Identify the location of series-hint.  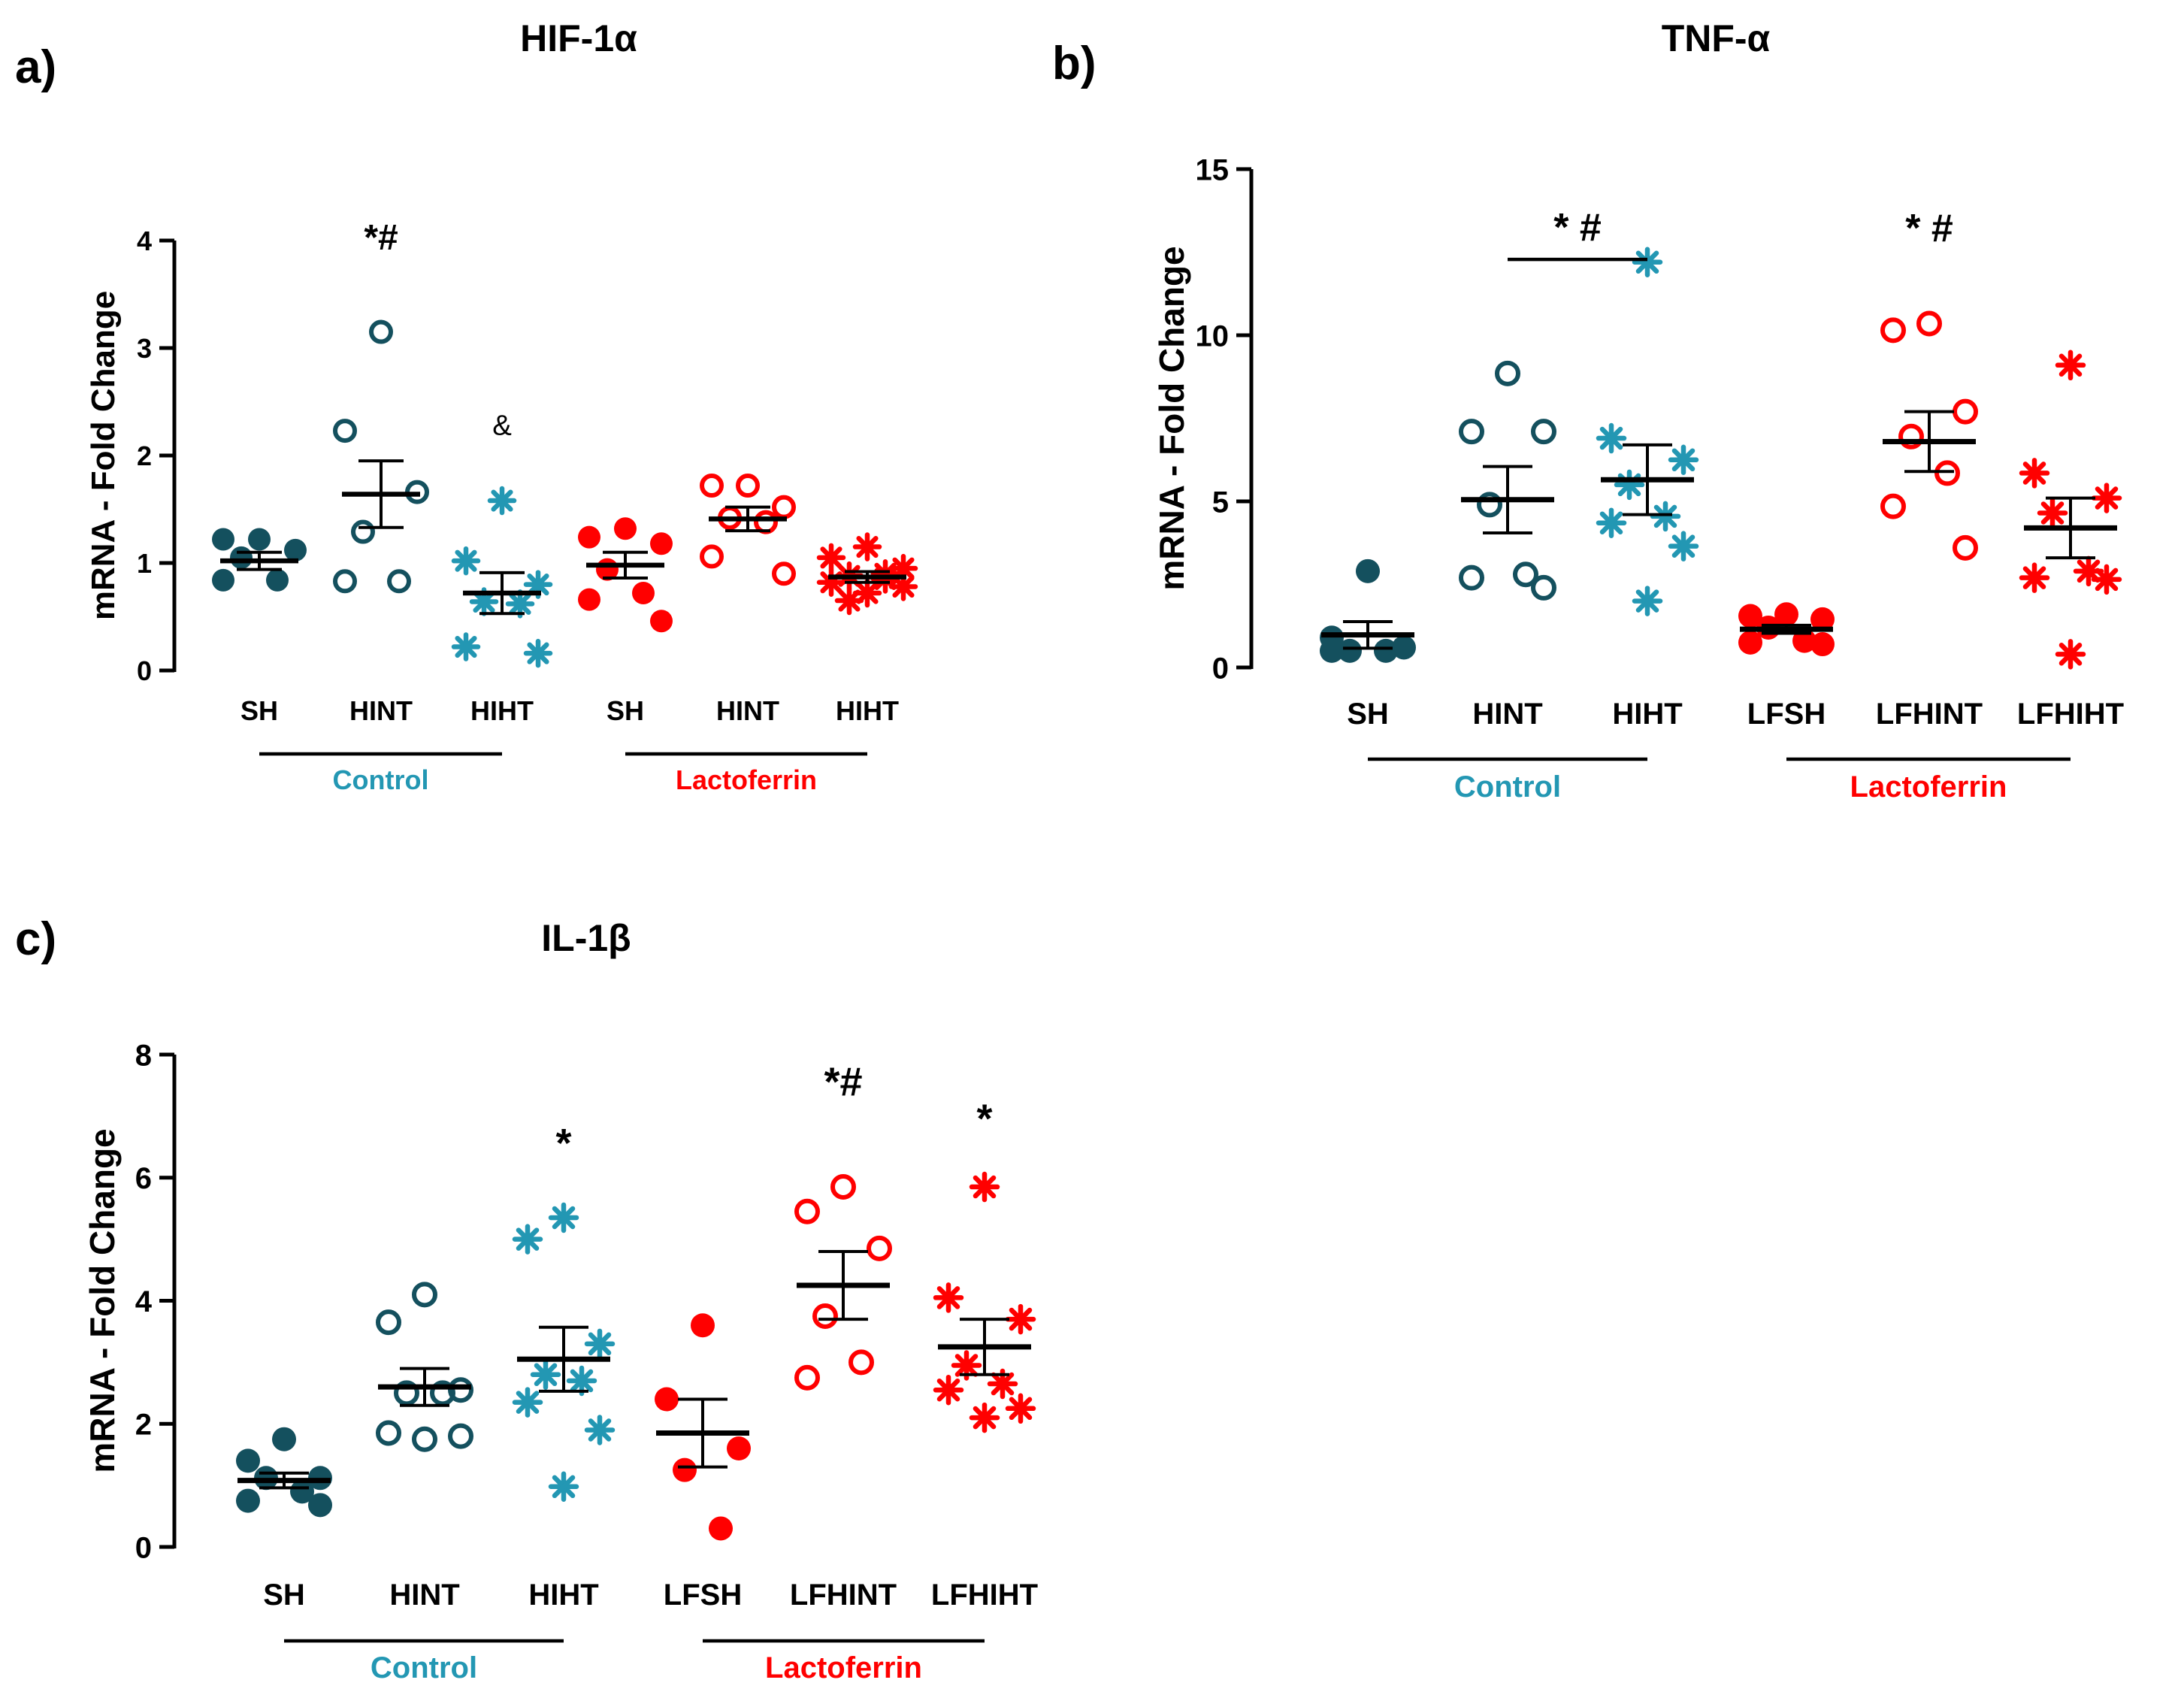
(1507, 480).